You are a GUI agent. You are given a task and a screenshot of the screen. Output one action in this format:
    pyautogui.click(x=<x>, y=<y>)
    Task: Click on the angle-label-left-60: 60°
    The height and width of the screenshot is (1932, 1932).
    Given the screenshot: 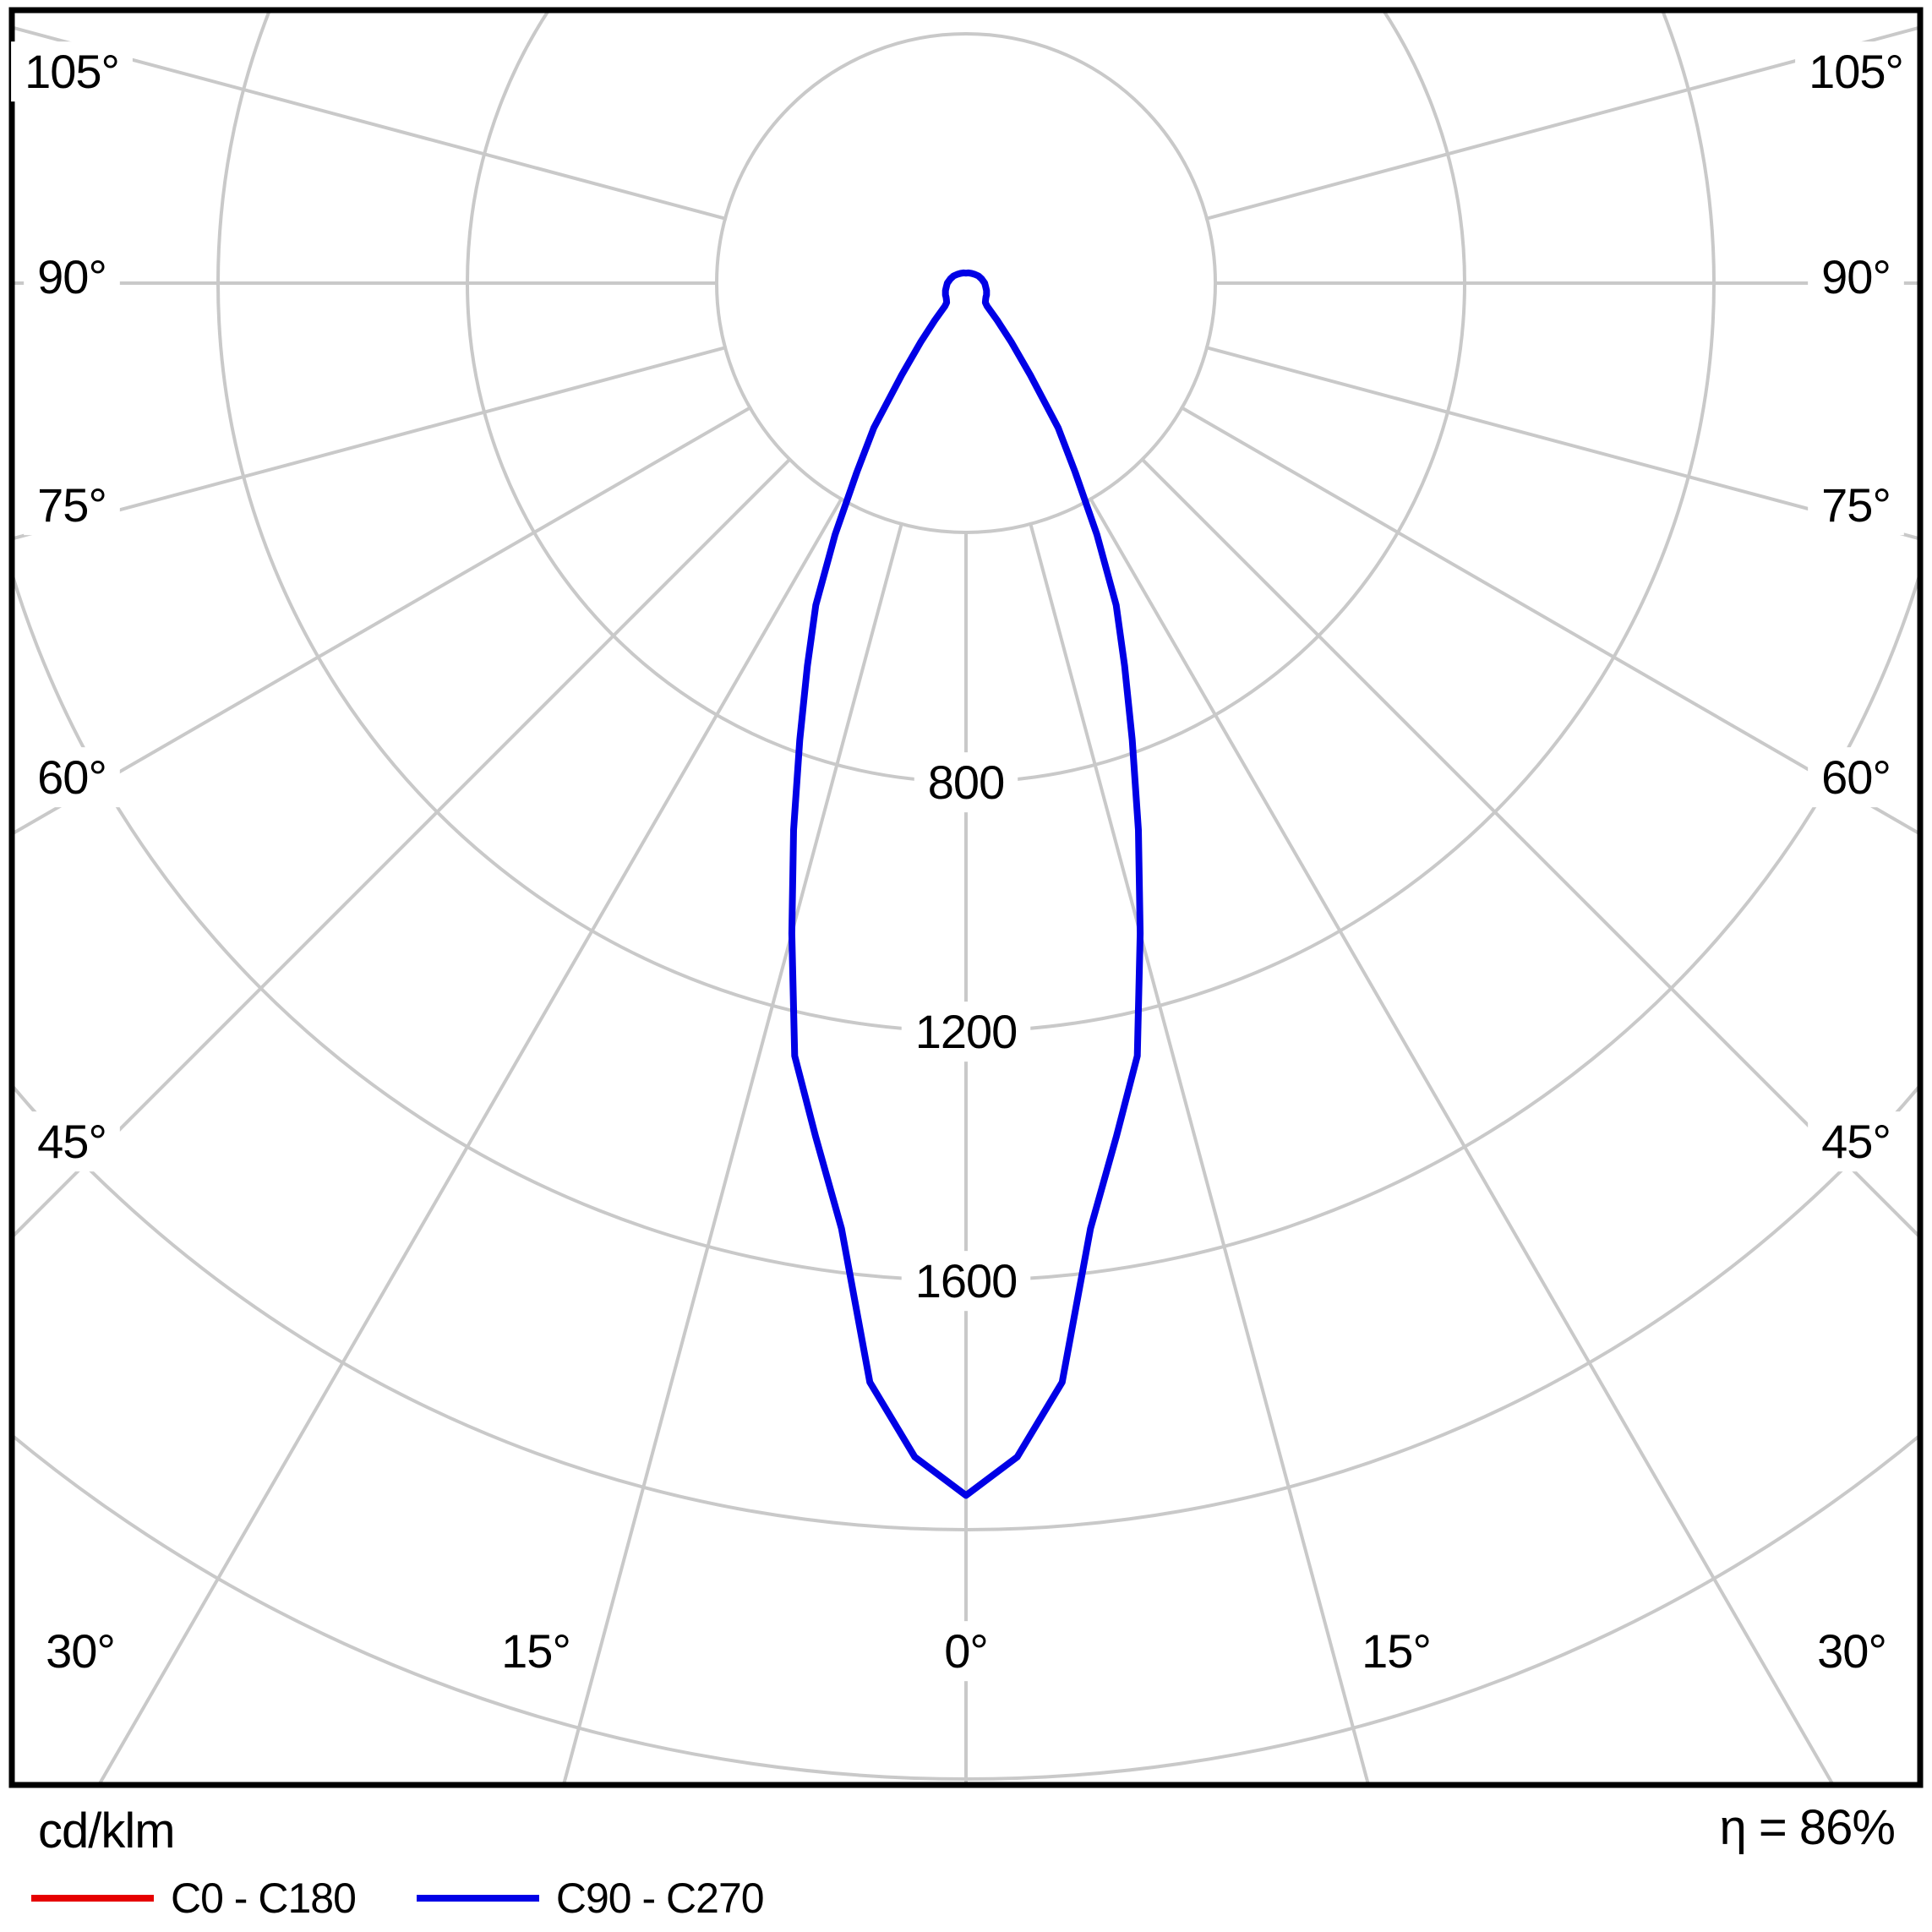 What is the action you would take?
    pyautogui.click(x=71, y=777)
    